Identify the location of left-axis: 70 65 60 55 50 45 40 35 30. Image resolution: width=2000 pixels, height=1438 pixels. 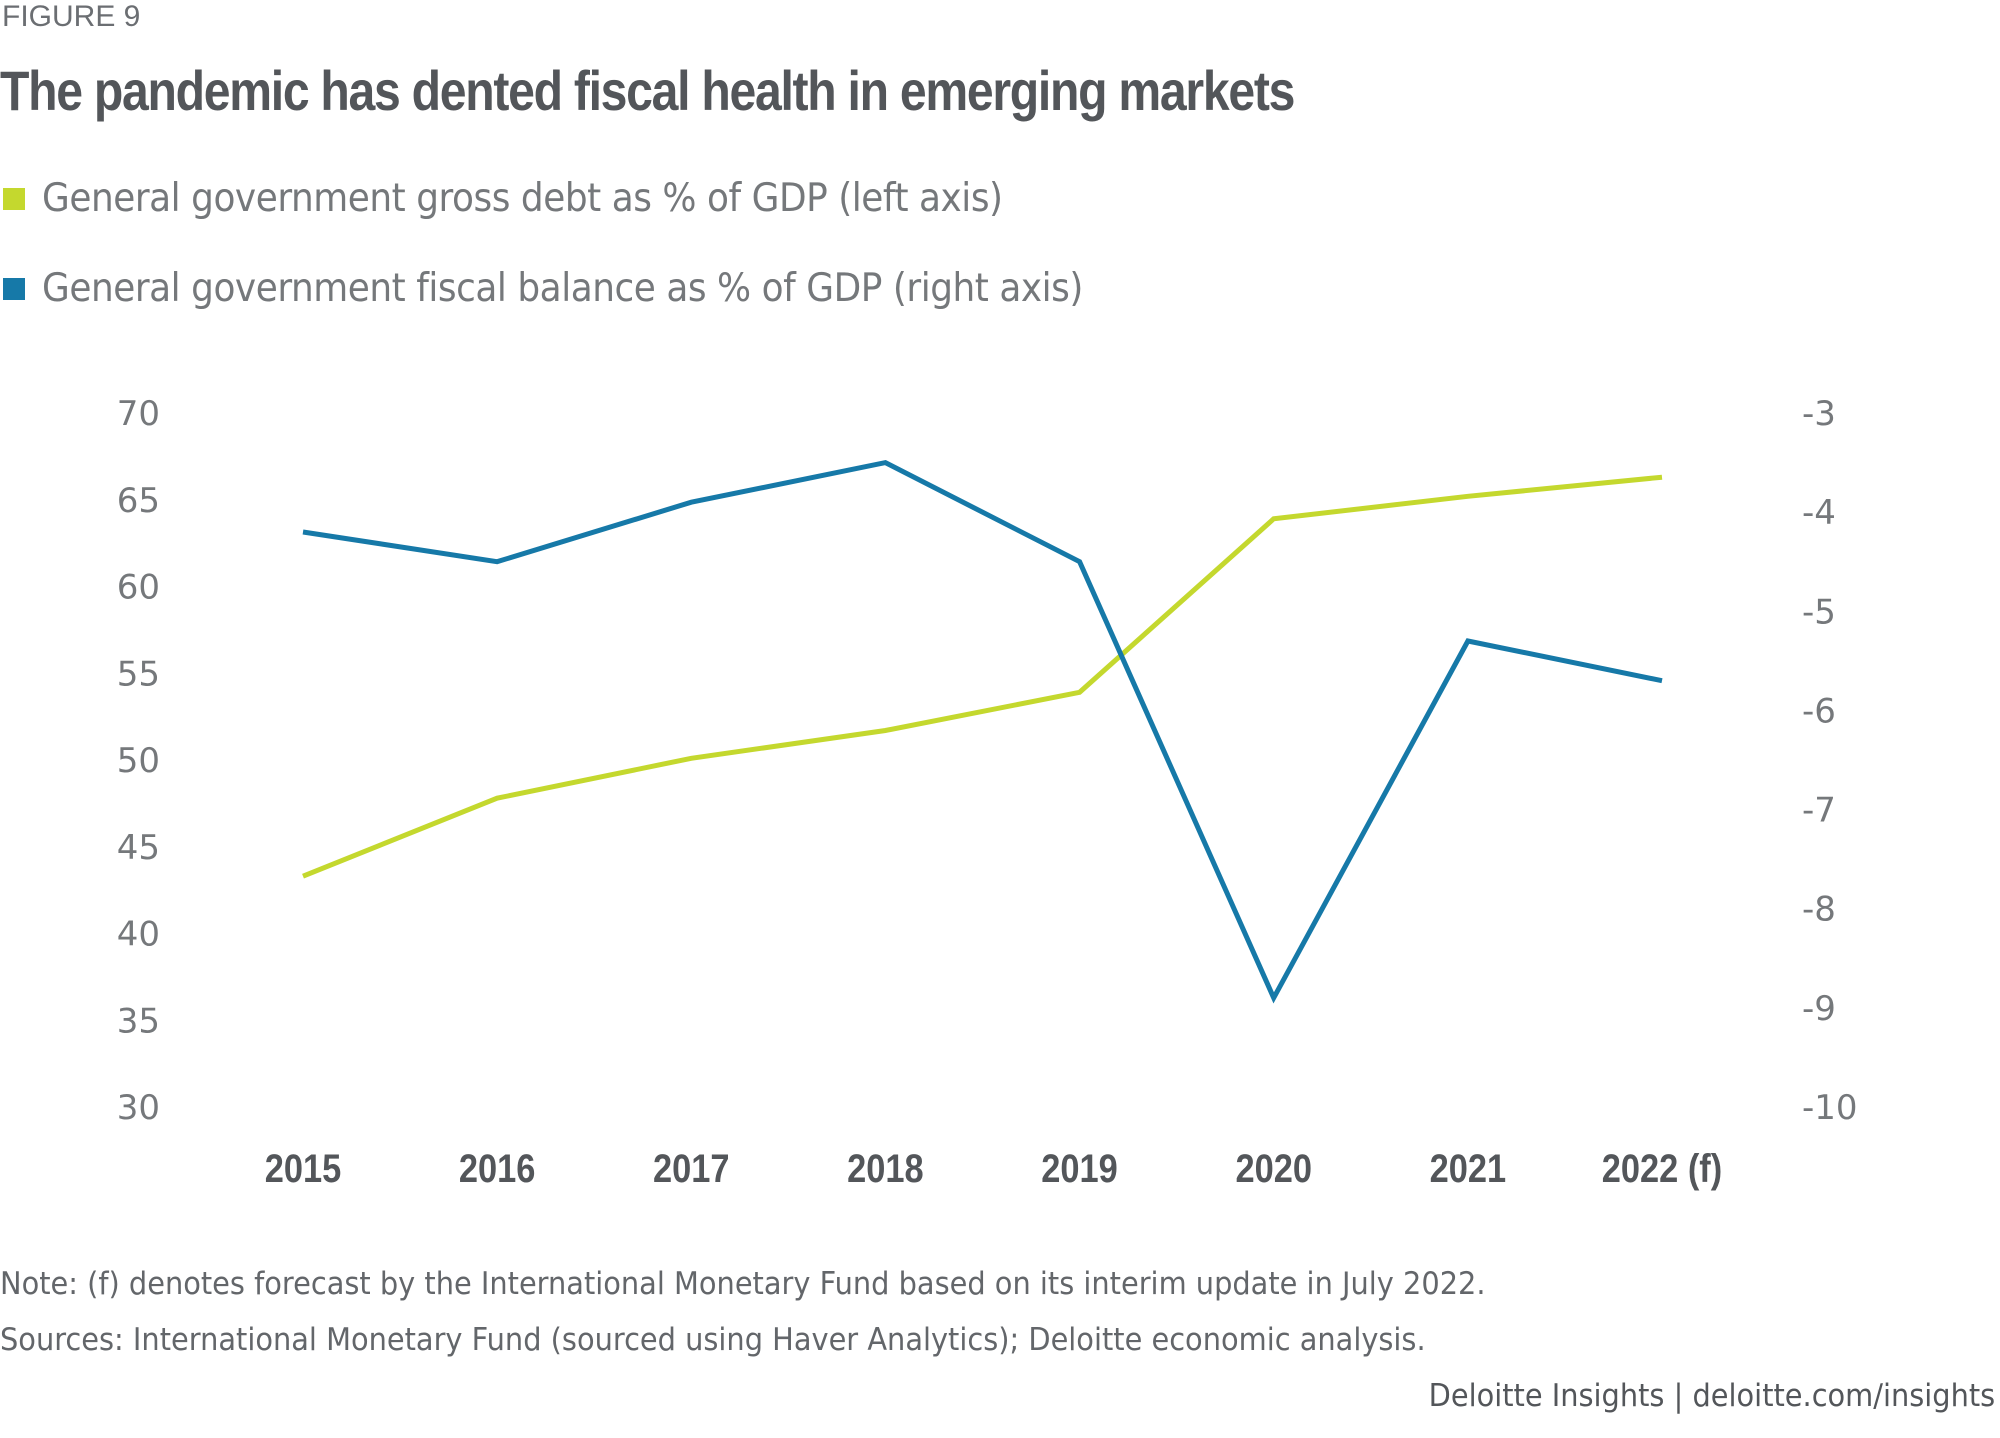
(138, 761).